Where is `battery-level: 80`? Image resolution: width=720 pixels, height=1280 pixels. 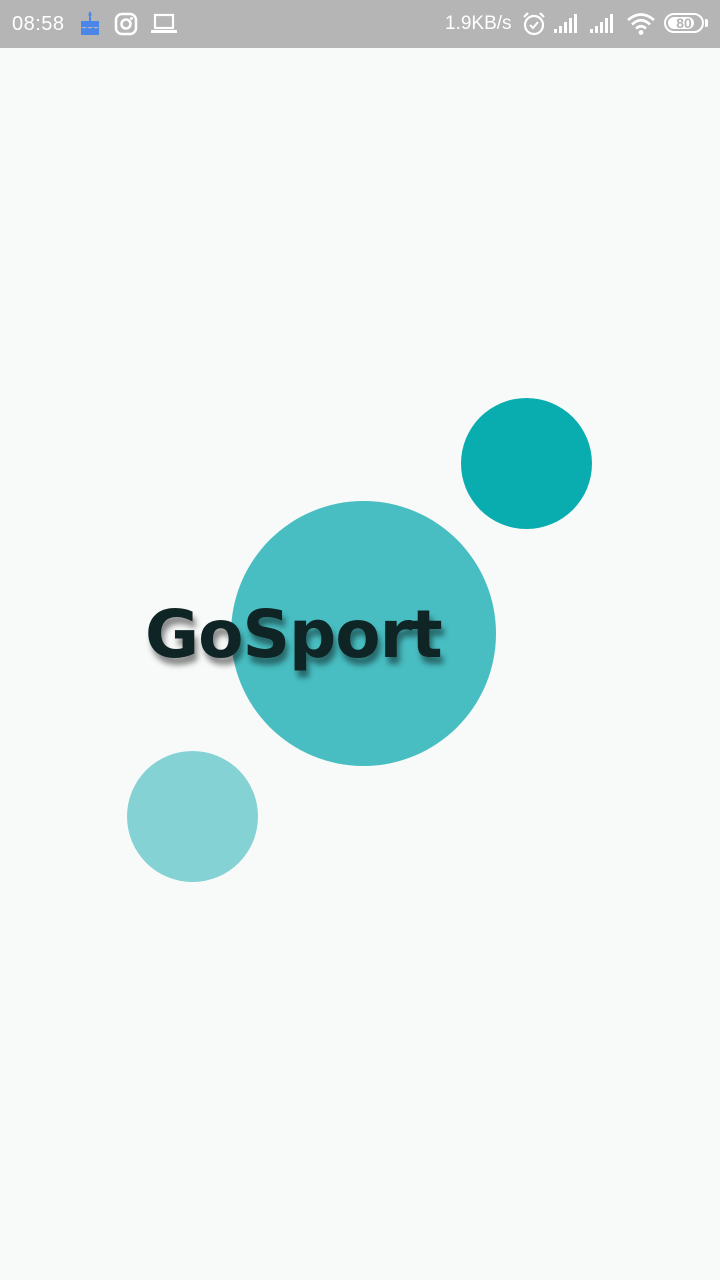 battery-level: 80 is located at coordinates (684, 23).